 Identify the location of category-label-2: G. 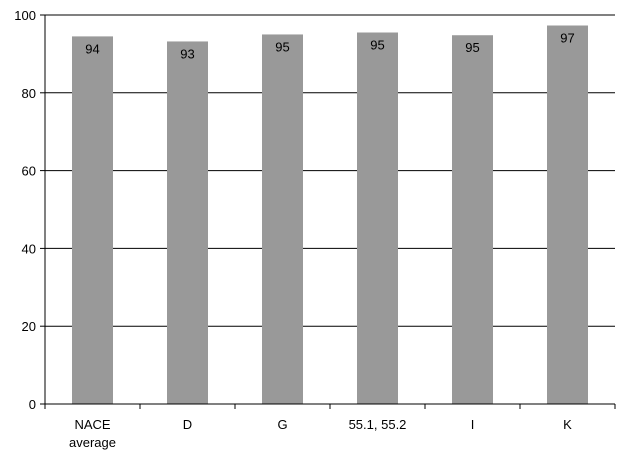
(282, 424).